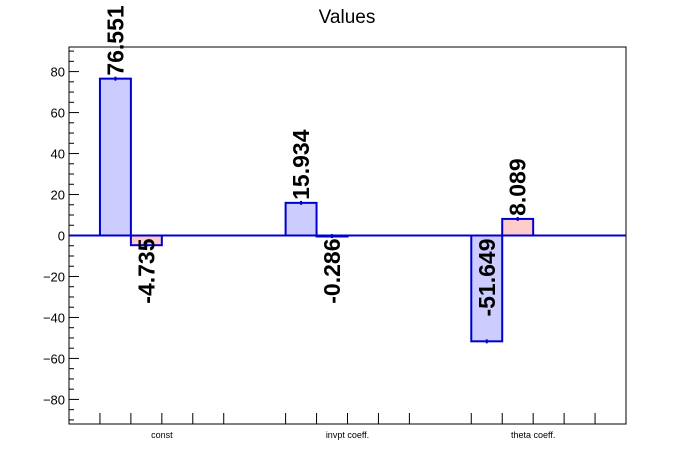 The height and width of the screenshot is (472, 696). Describe the element at coordinates (54, 399) in the screenshot. I see `y-tick-label: −80` at that location.